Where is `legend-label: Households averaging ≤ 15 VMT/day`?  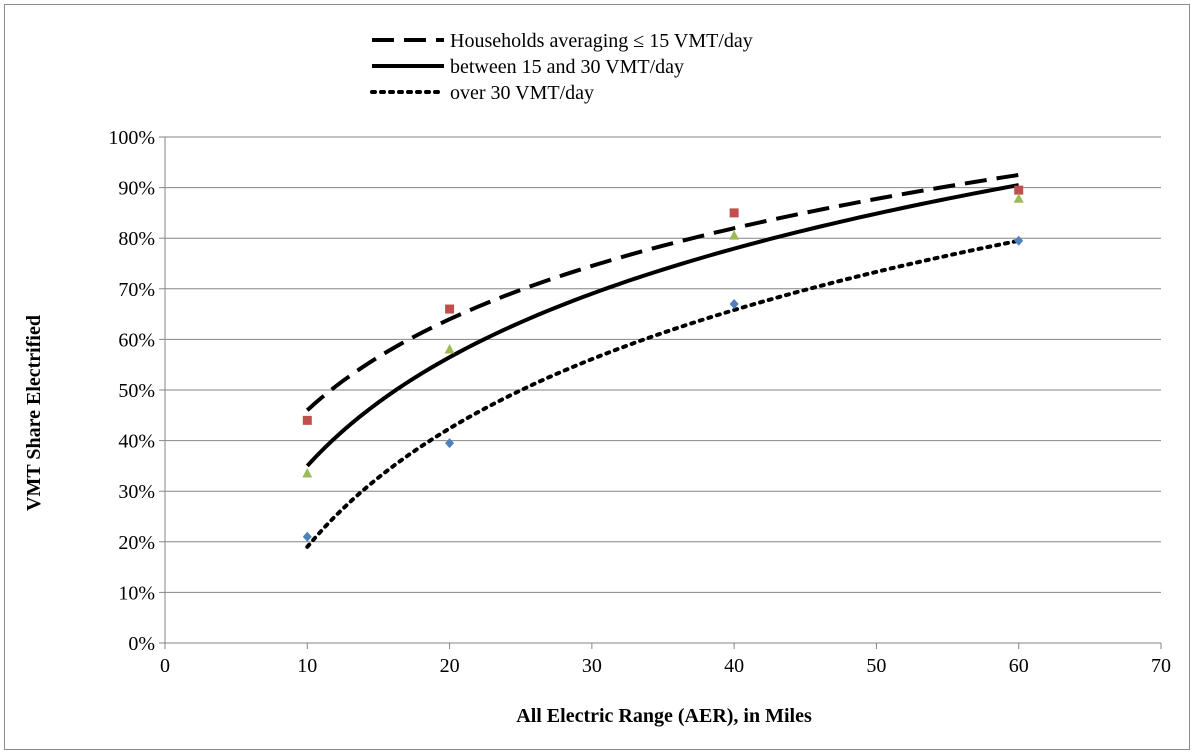
legend-label: Households averaging ≤ 15 VMT/day is located at coordinates (601, 41).